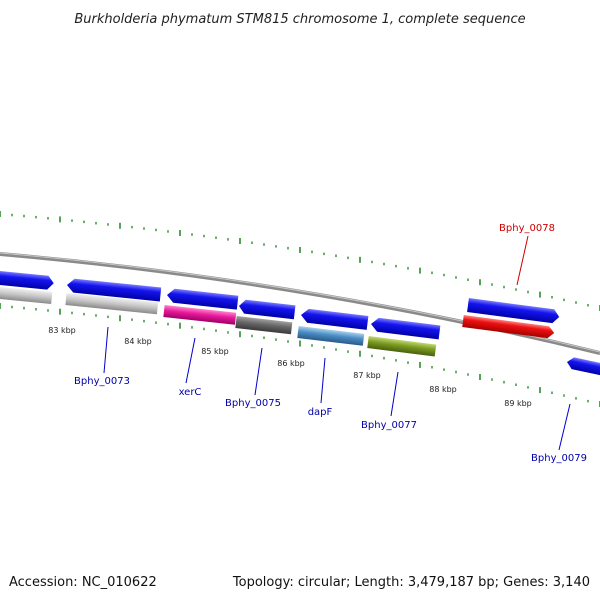  What do you see at coordinates (518, 403) in the screenshot?
I see `scale-label-89kbp: 89 kbp` at bounding box center [518, 403].